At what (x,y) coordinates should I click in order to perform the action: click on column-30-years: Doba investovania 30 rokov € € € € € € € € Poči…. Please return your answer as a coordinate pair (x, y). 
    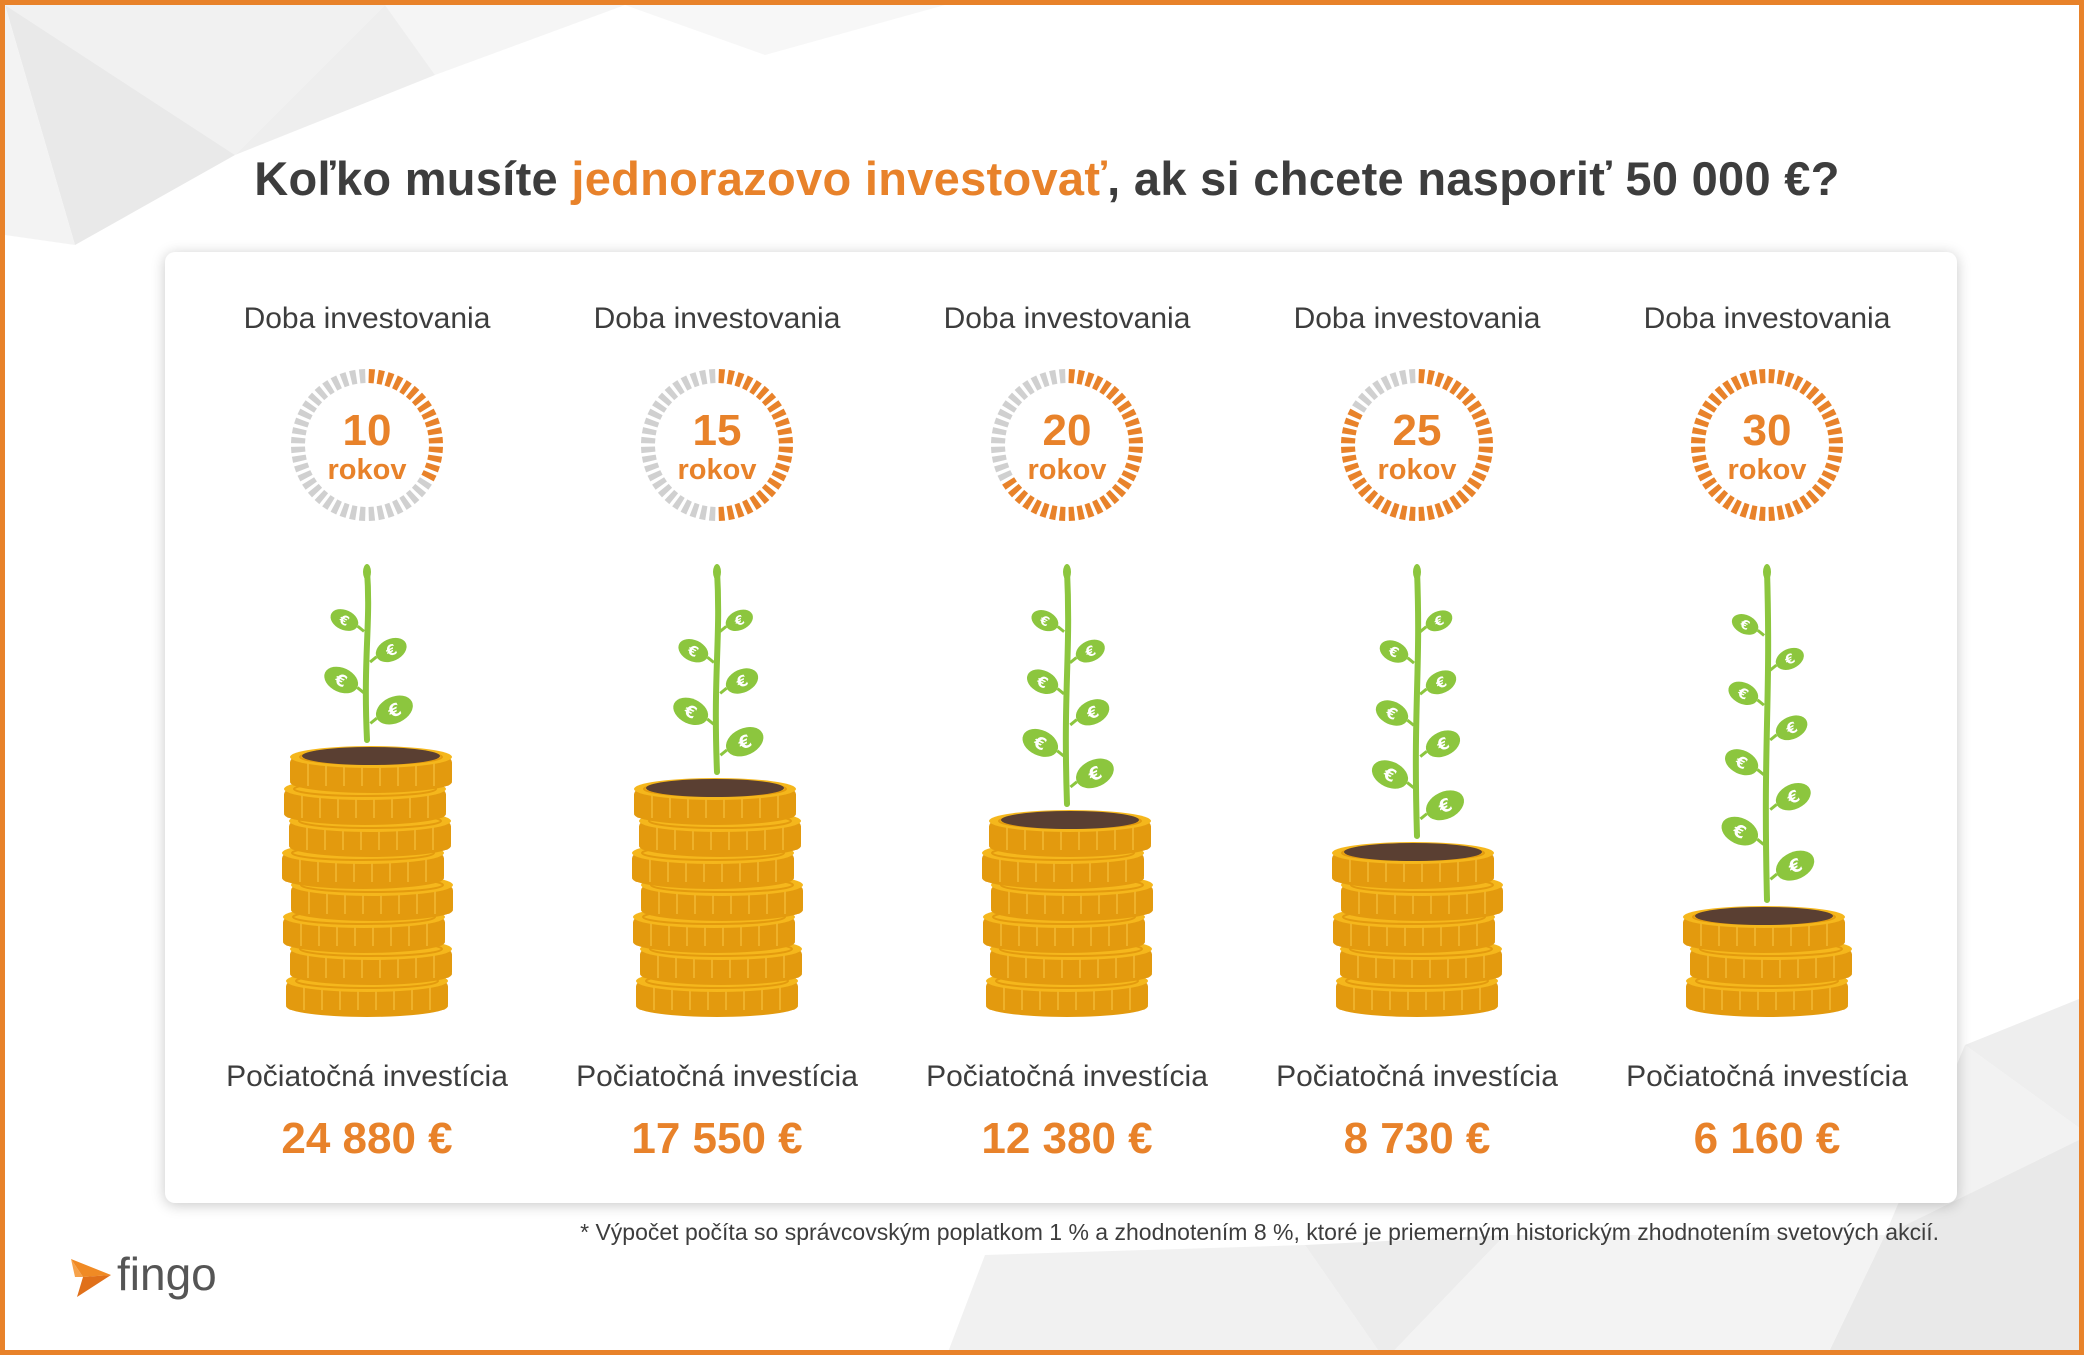
    Looking at the image, I should click on (1767, 727).